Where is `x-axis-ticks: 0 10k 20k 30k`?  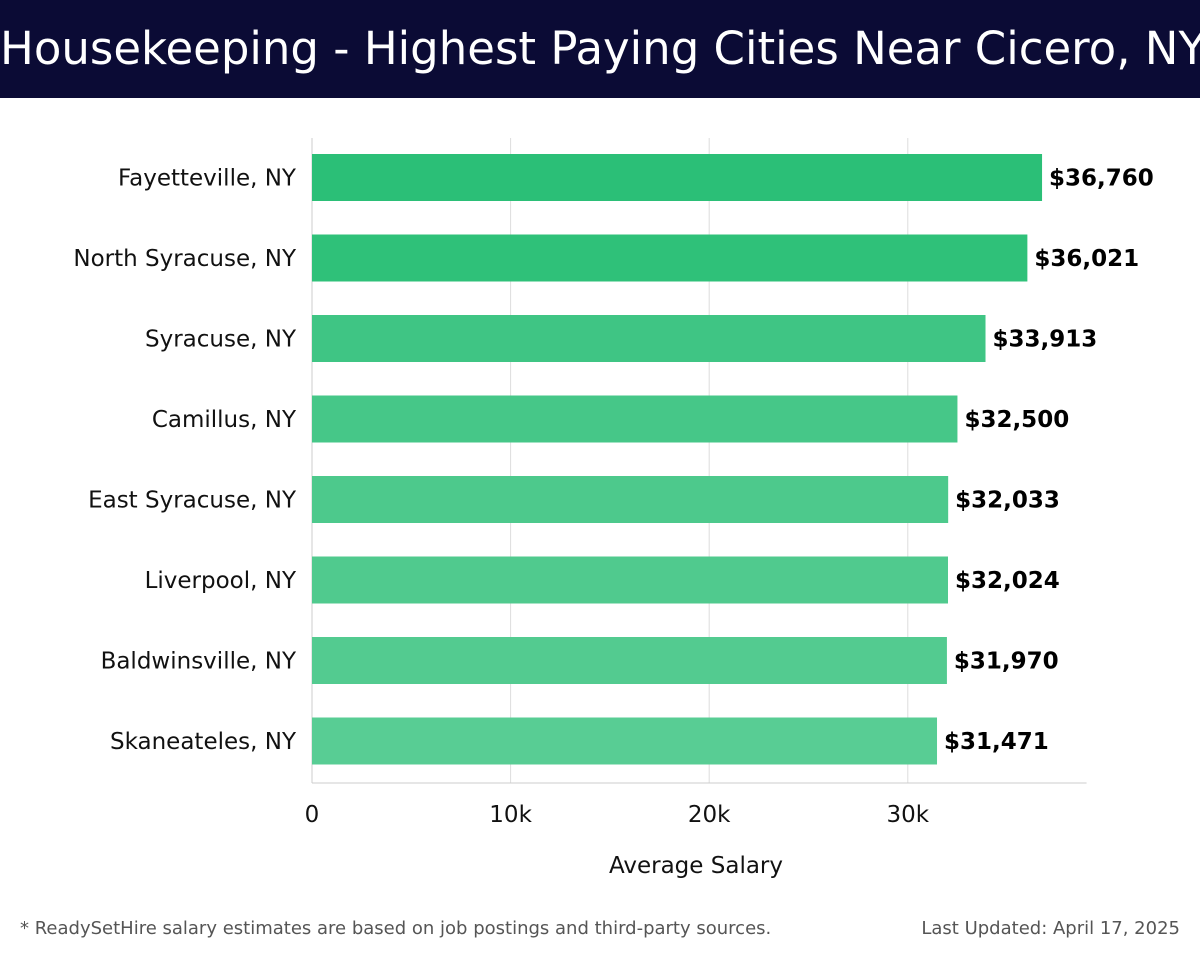
x-axis-ticks: 0 10k 20k 30k is located at coordinates (617, 815).